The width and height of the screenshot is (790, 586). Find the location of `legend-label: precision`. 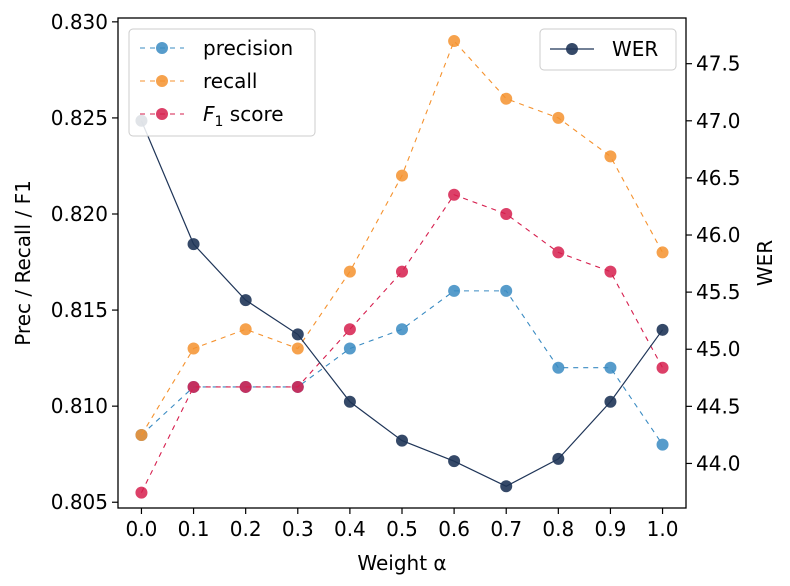

legend-label: precision is located at coordinates (248, 48).